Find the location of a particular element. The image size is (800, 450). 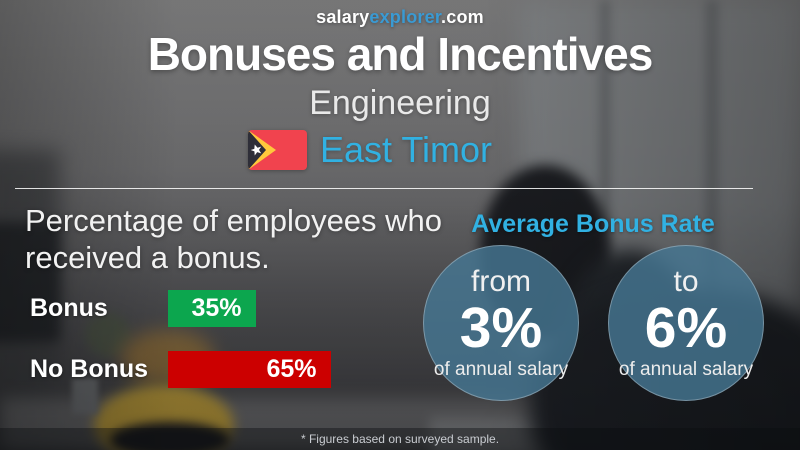

east-timor-flag-icon is located at coordinates (277, 150).